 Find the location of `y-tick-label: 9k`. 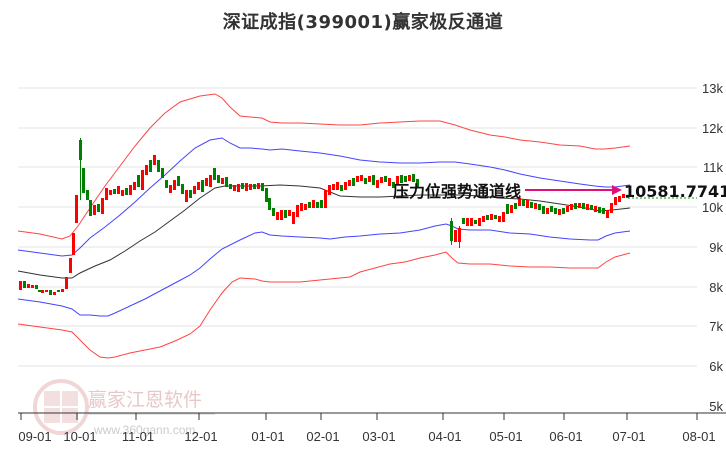

y-tick-label: 9k is located at coordinates (716, 247).